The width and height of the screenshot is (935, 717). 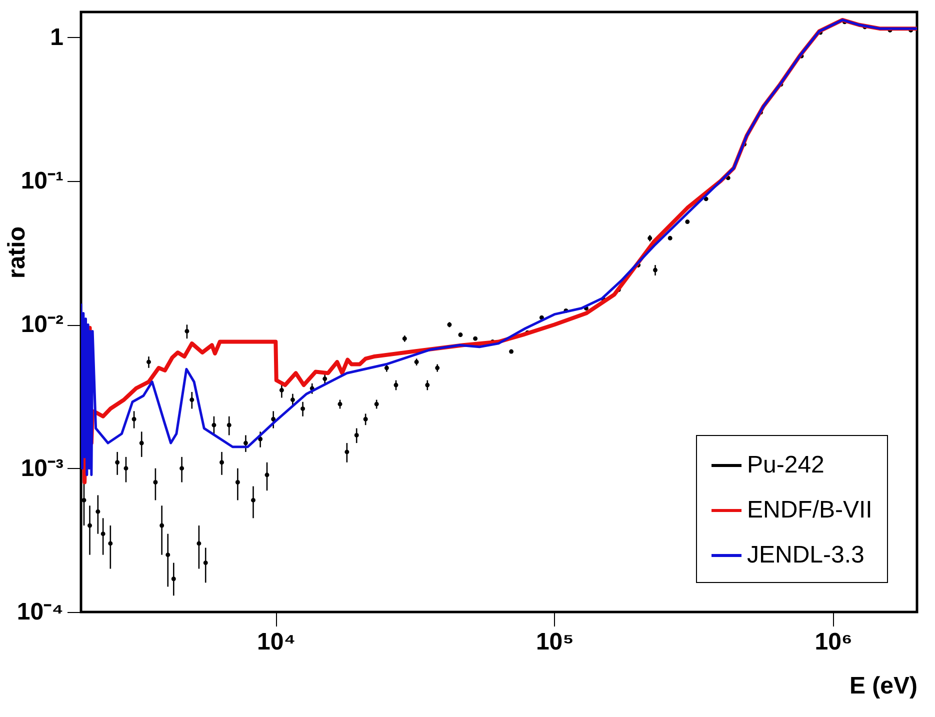 I want to click on y-tick-label: 10⁻¹, so click(x=42, y=180).